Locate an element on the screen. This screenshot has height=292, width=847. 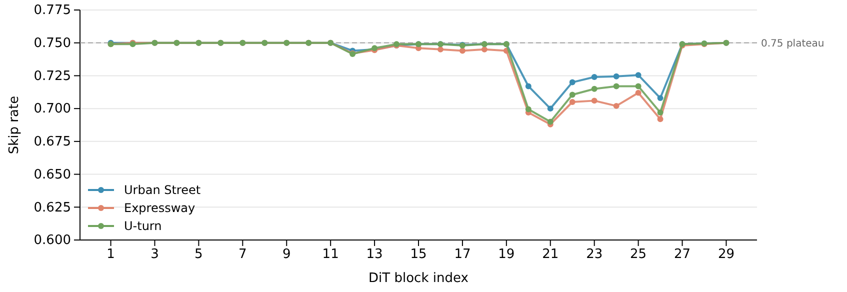
x-tick-label: 17 is located at coordinates (462, 254).